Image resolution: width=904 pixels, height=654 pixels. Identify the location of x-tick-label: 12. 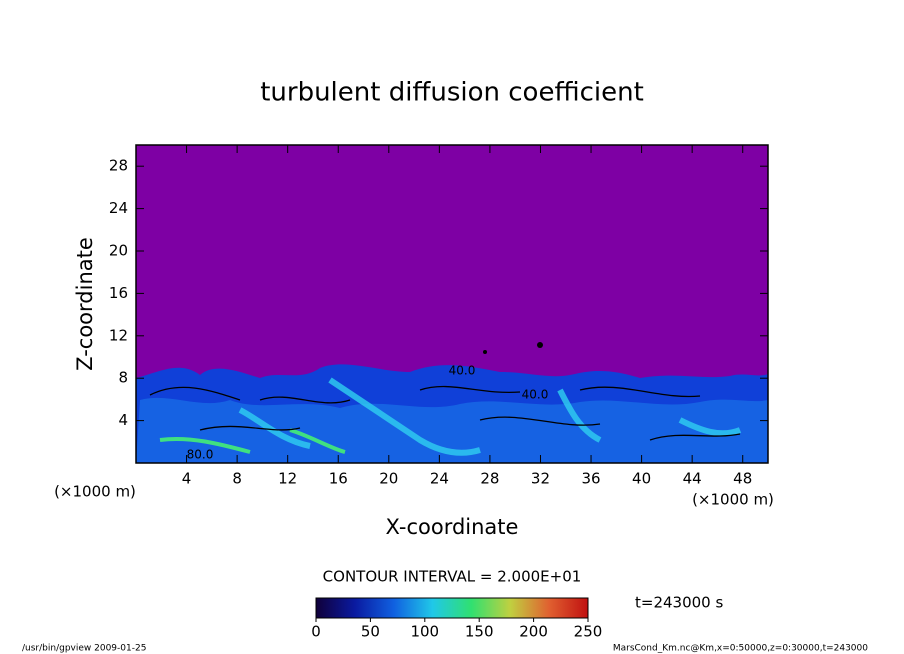
(287, 479).